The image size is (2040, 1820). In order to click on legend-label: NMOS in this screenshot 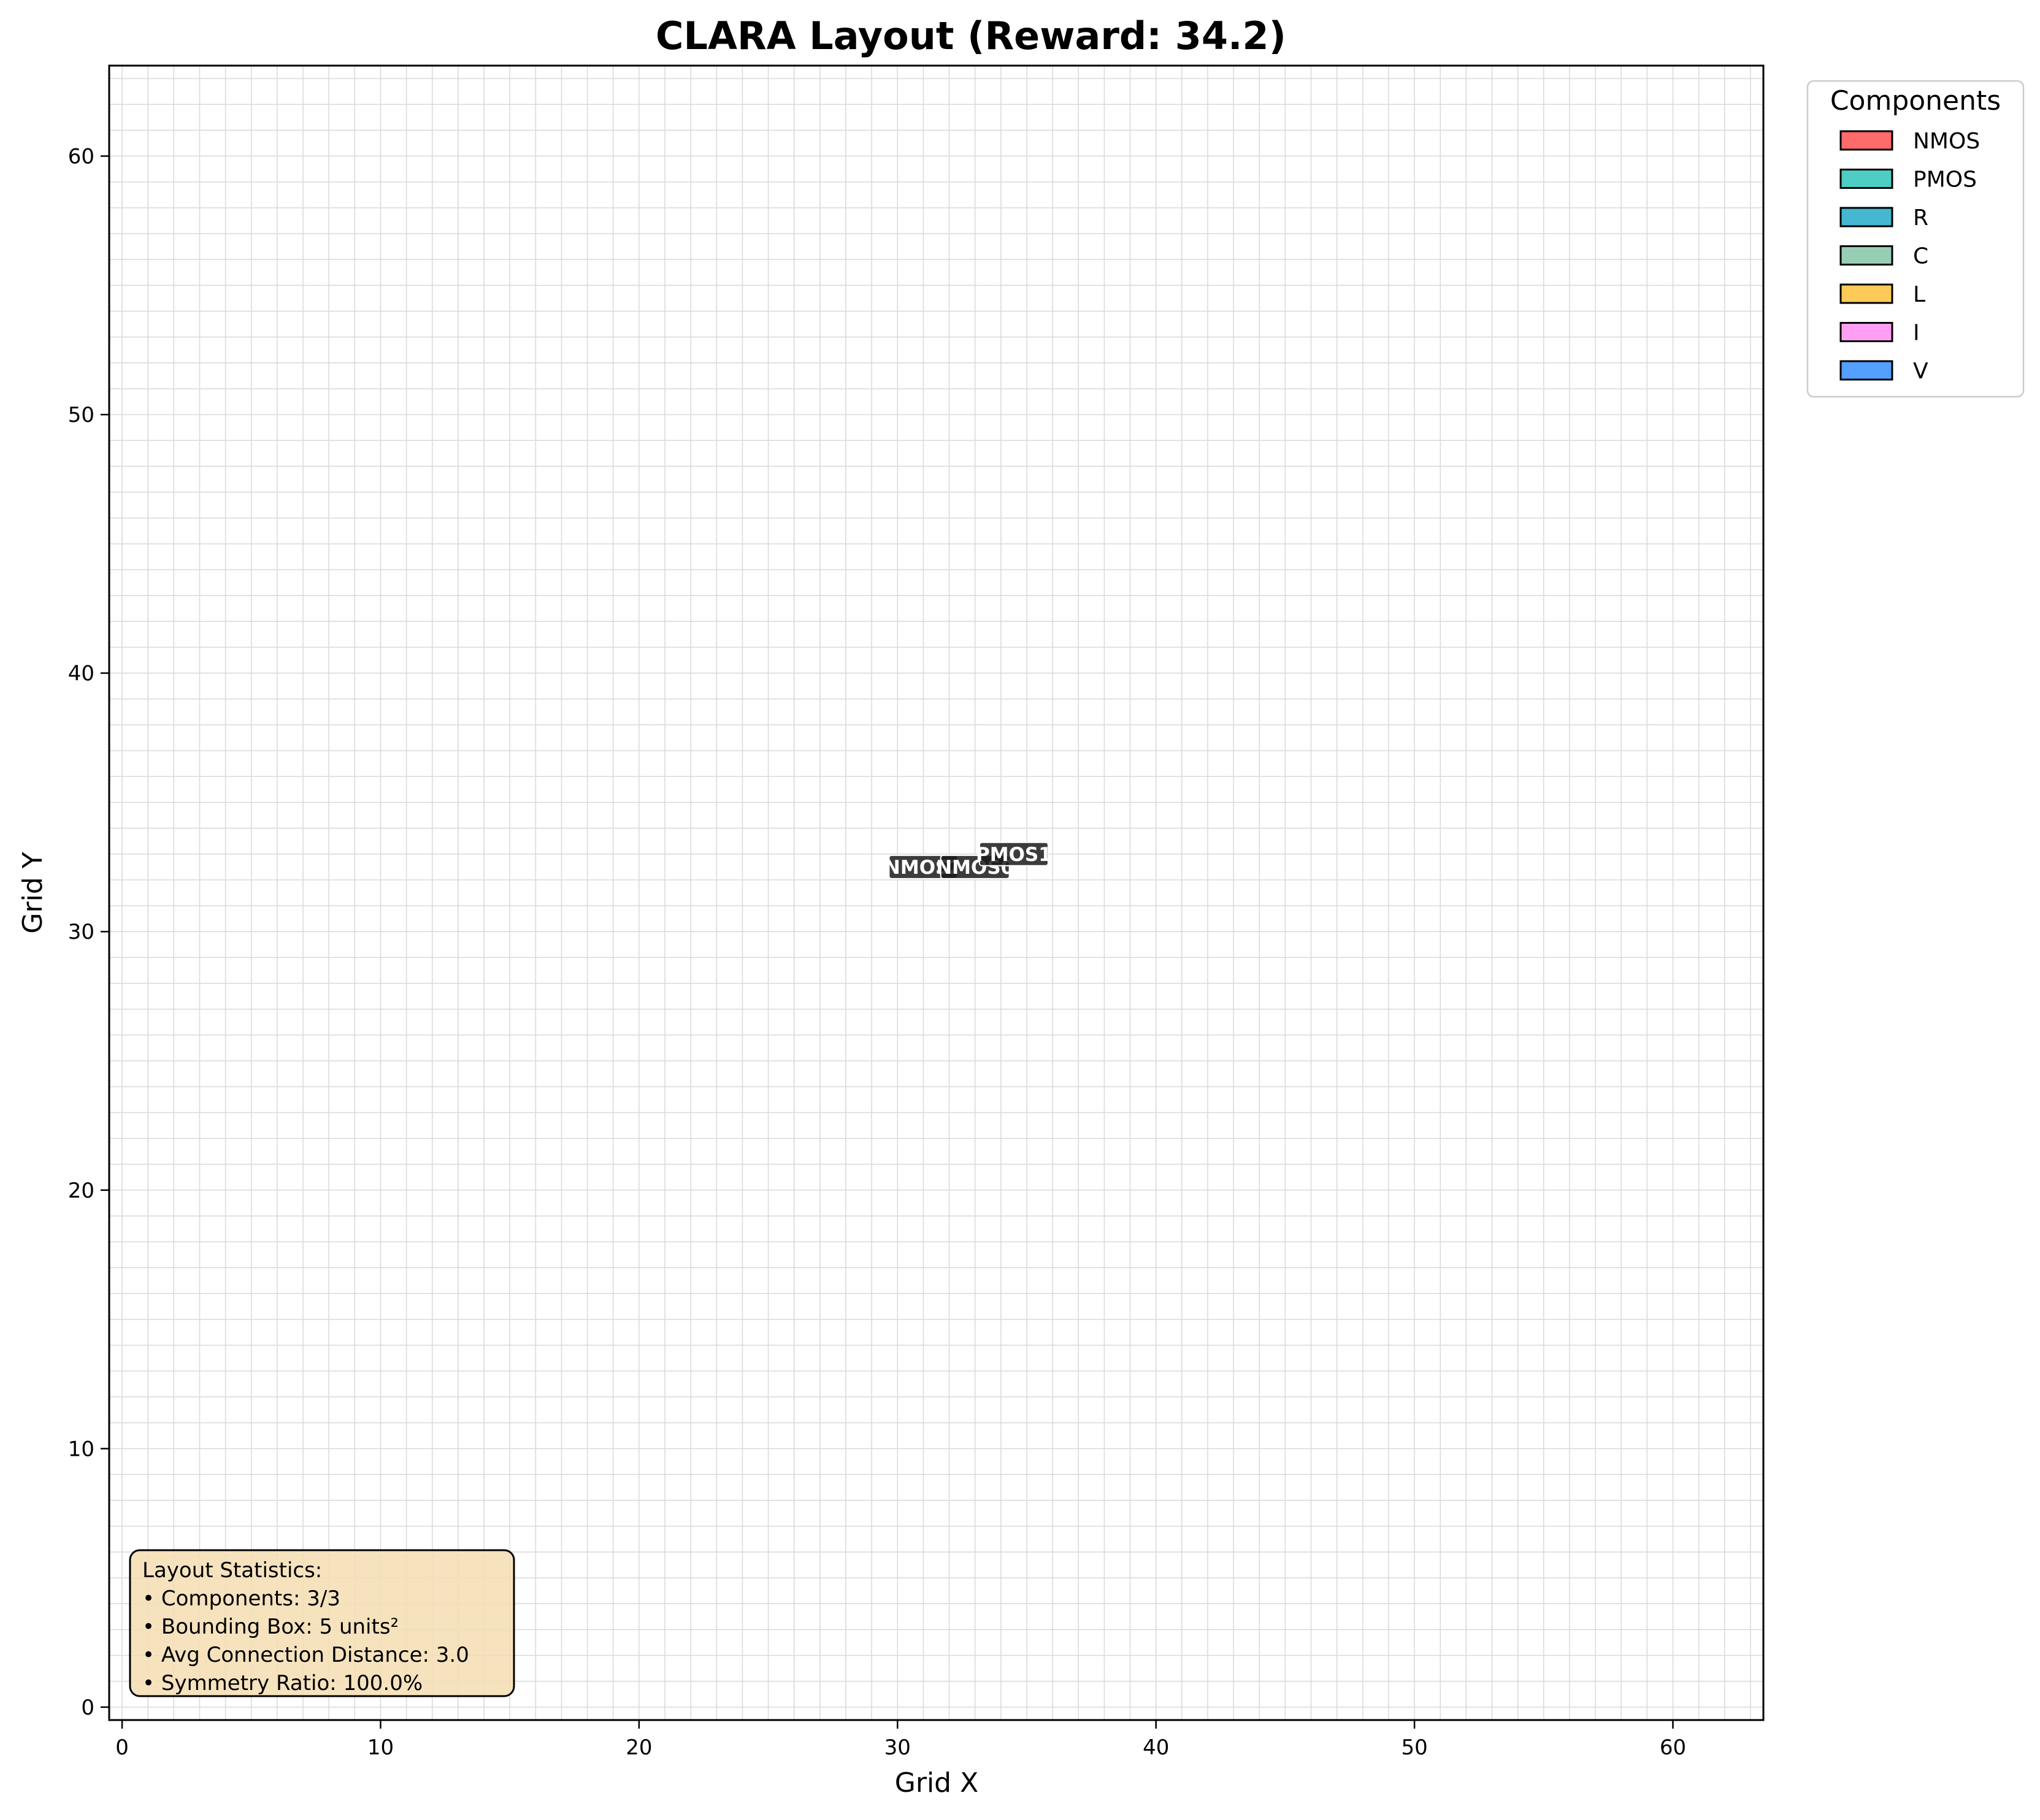, I will do `click(1946, 141)`.